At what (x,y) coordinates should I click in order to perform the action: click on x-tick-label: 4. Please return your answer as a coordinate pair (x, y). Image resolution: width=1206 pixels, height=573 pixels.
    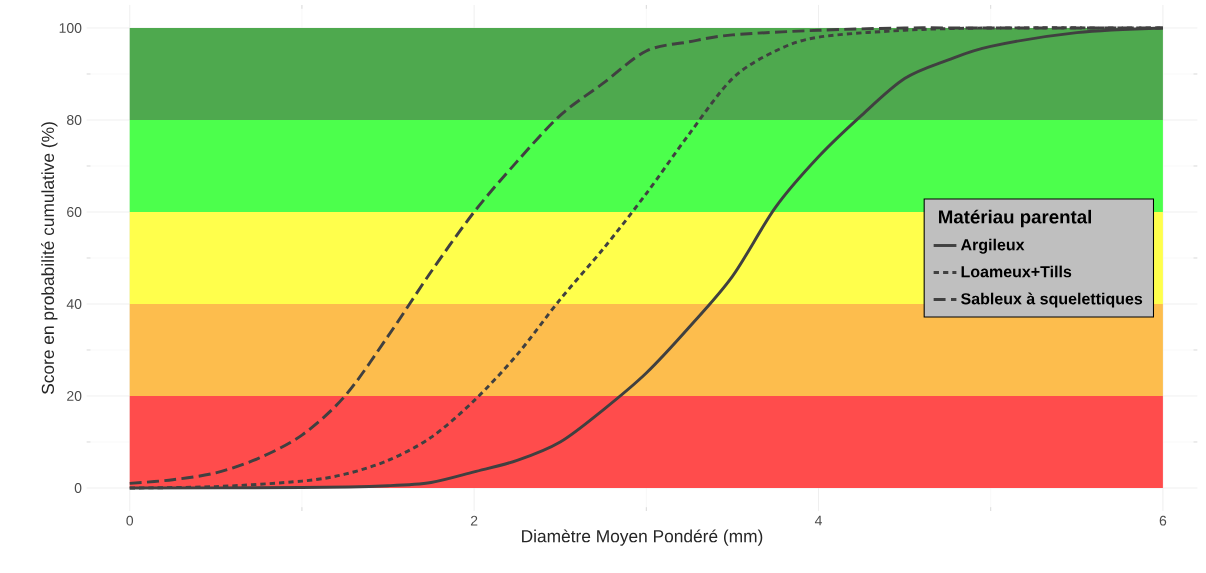
    Looking at the image, I should click on (818, 520).